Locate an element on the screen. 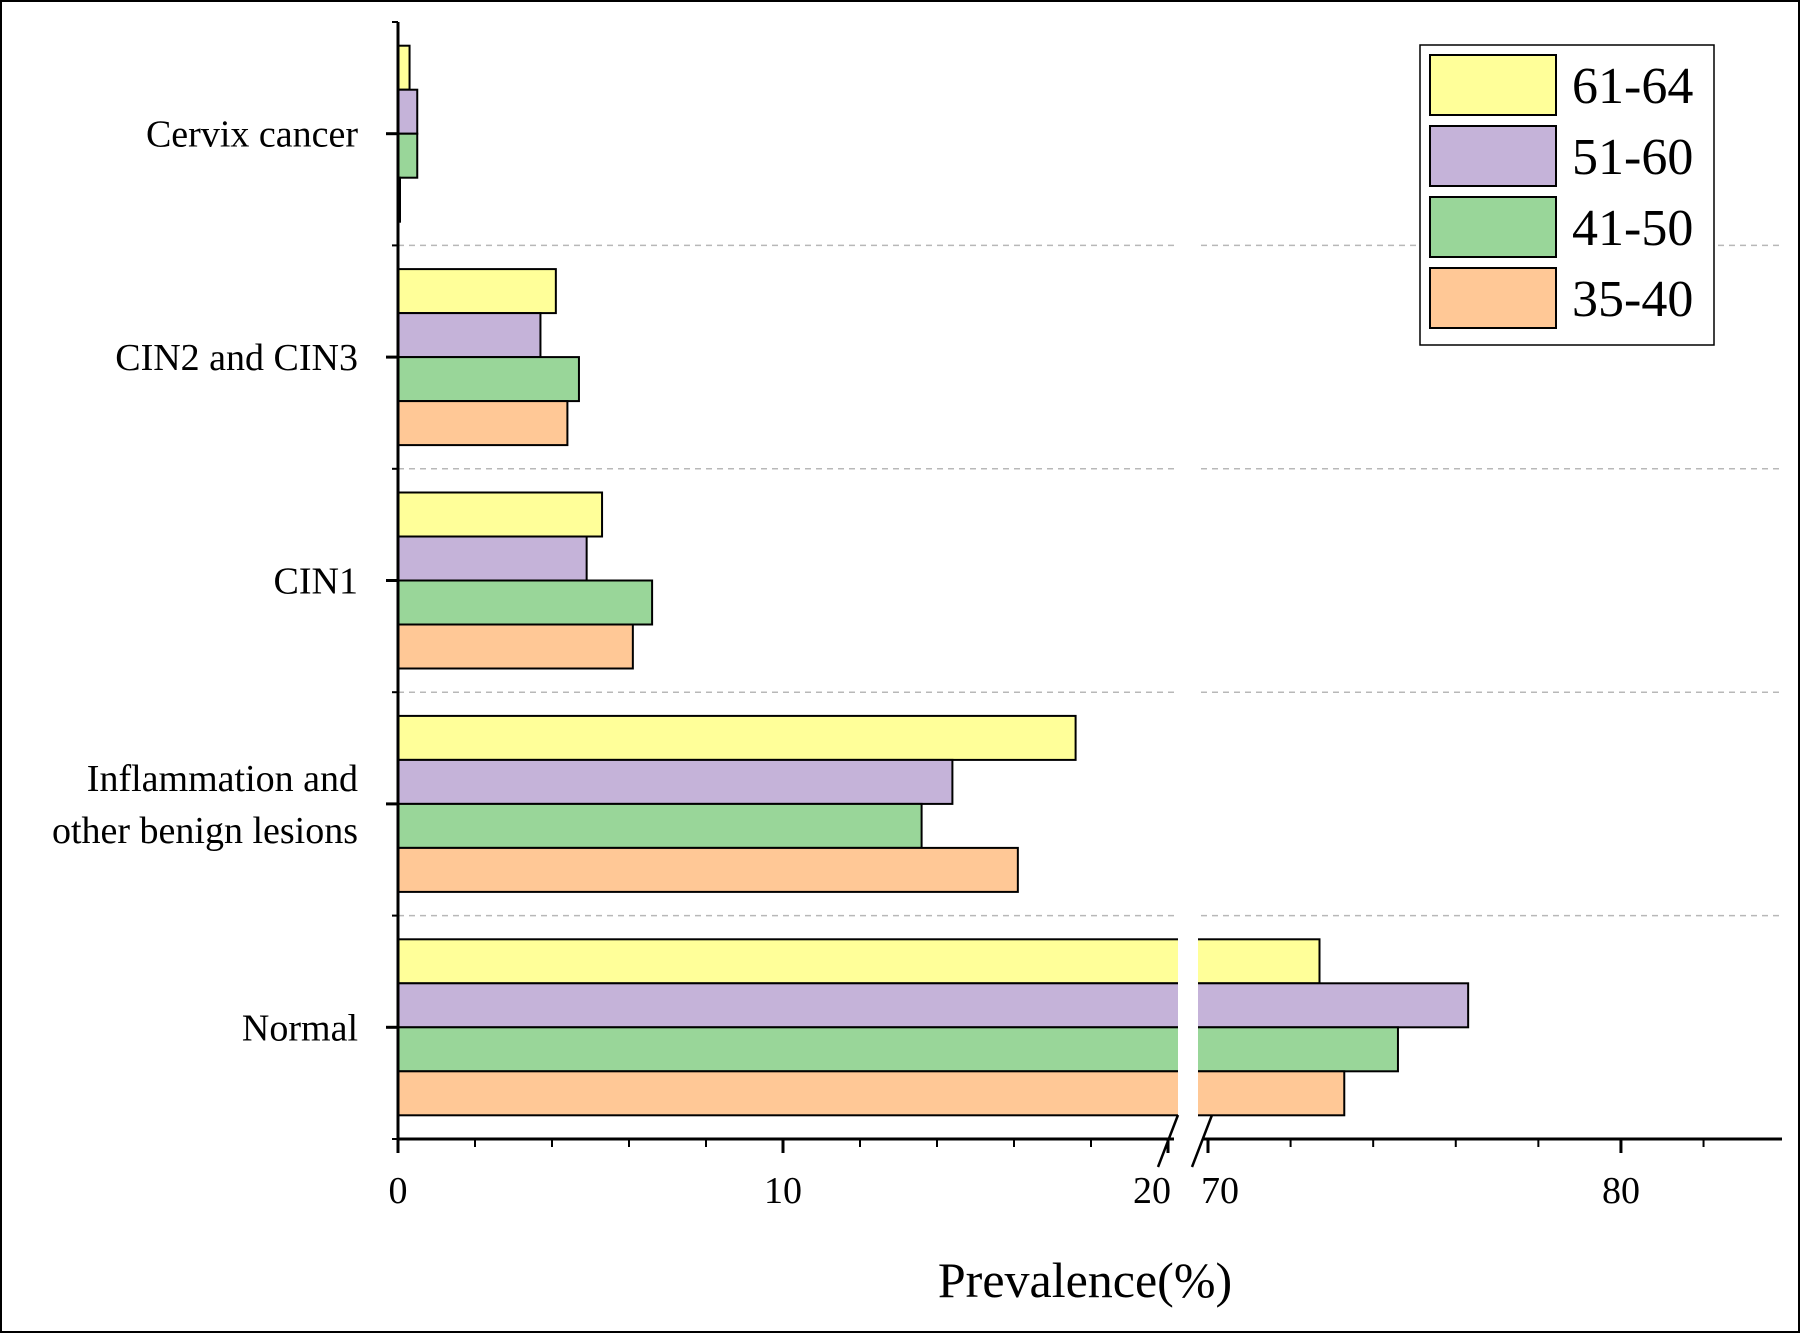 This screenshot has height=1333, width=1800. legend-label-35-40: 35-40 is located at coordinates (1632, 299).